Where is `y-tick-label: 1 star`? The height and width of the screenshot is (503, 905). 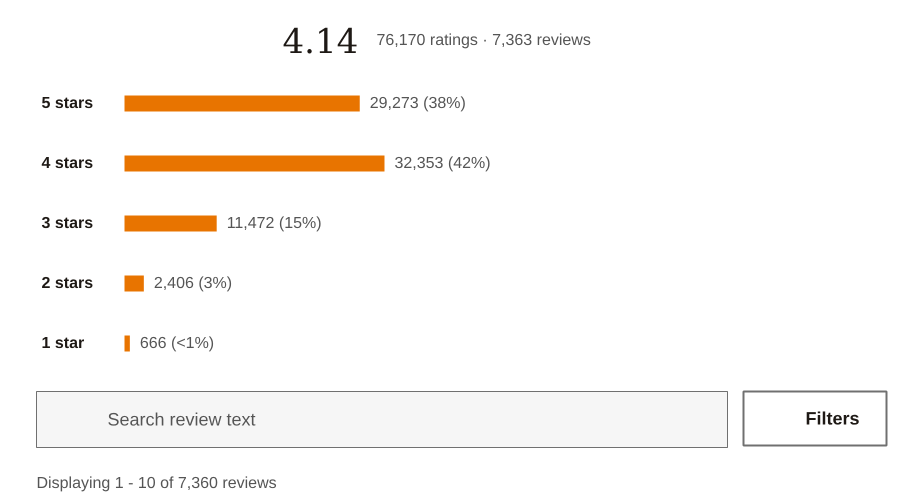
y-tick-label: 1 star is located at coordinates (63, 343).